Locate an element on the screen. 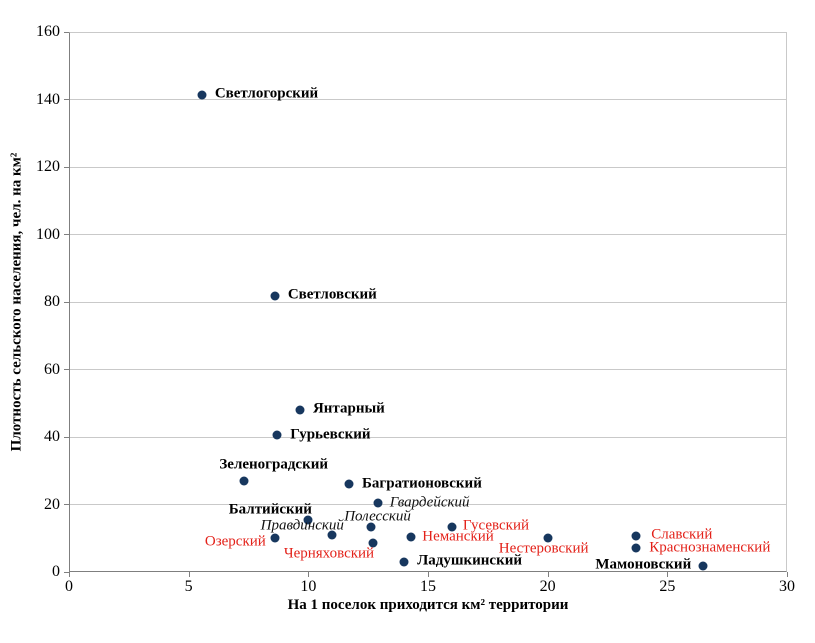 This screenshot has width=815, height=643. data-point-label: Балтийский is located at coordinates (270, 509).